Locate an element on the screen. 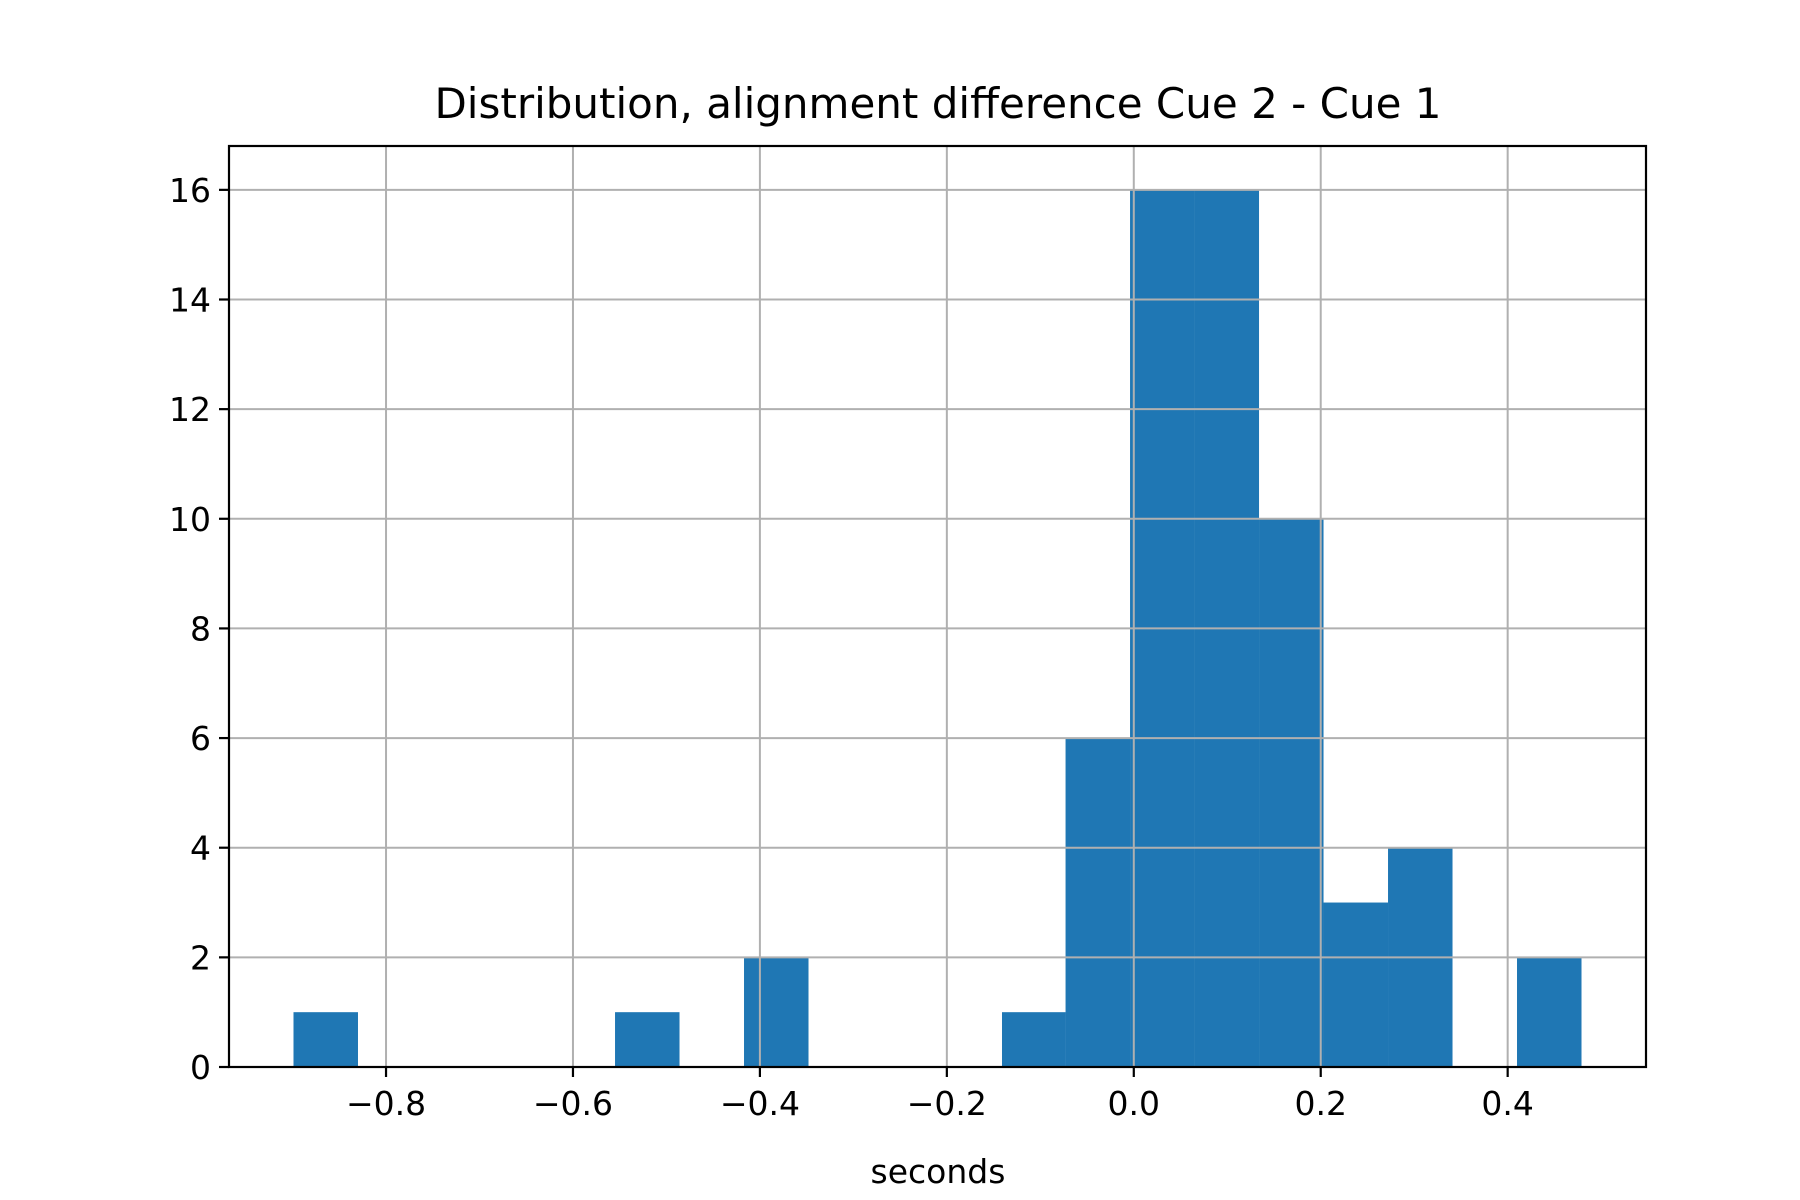 The height and width of the screenshot is (1200, 1800). x-tick-label: 0.2 is located at coordinates (1320, 1103).